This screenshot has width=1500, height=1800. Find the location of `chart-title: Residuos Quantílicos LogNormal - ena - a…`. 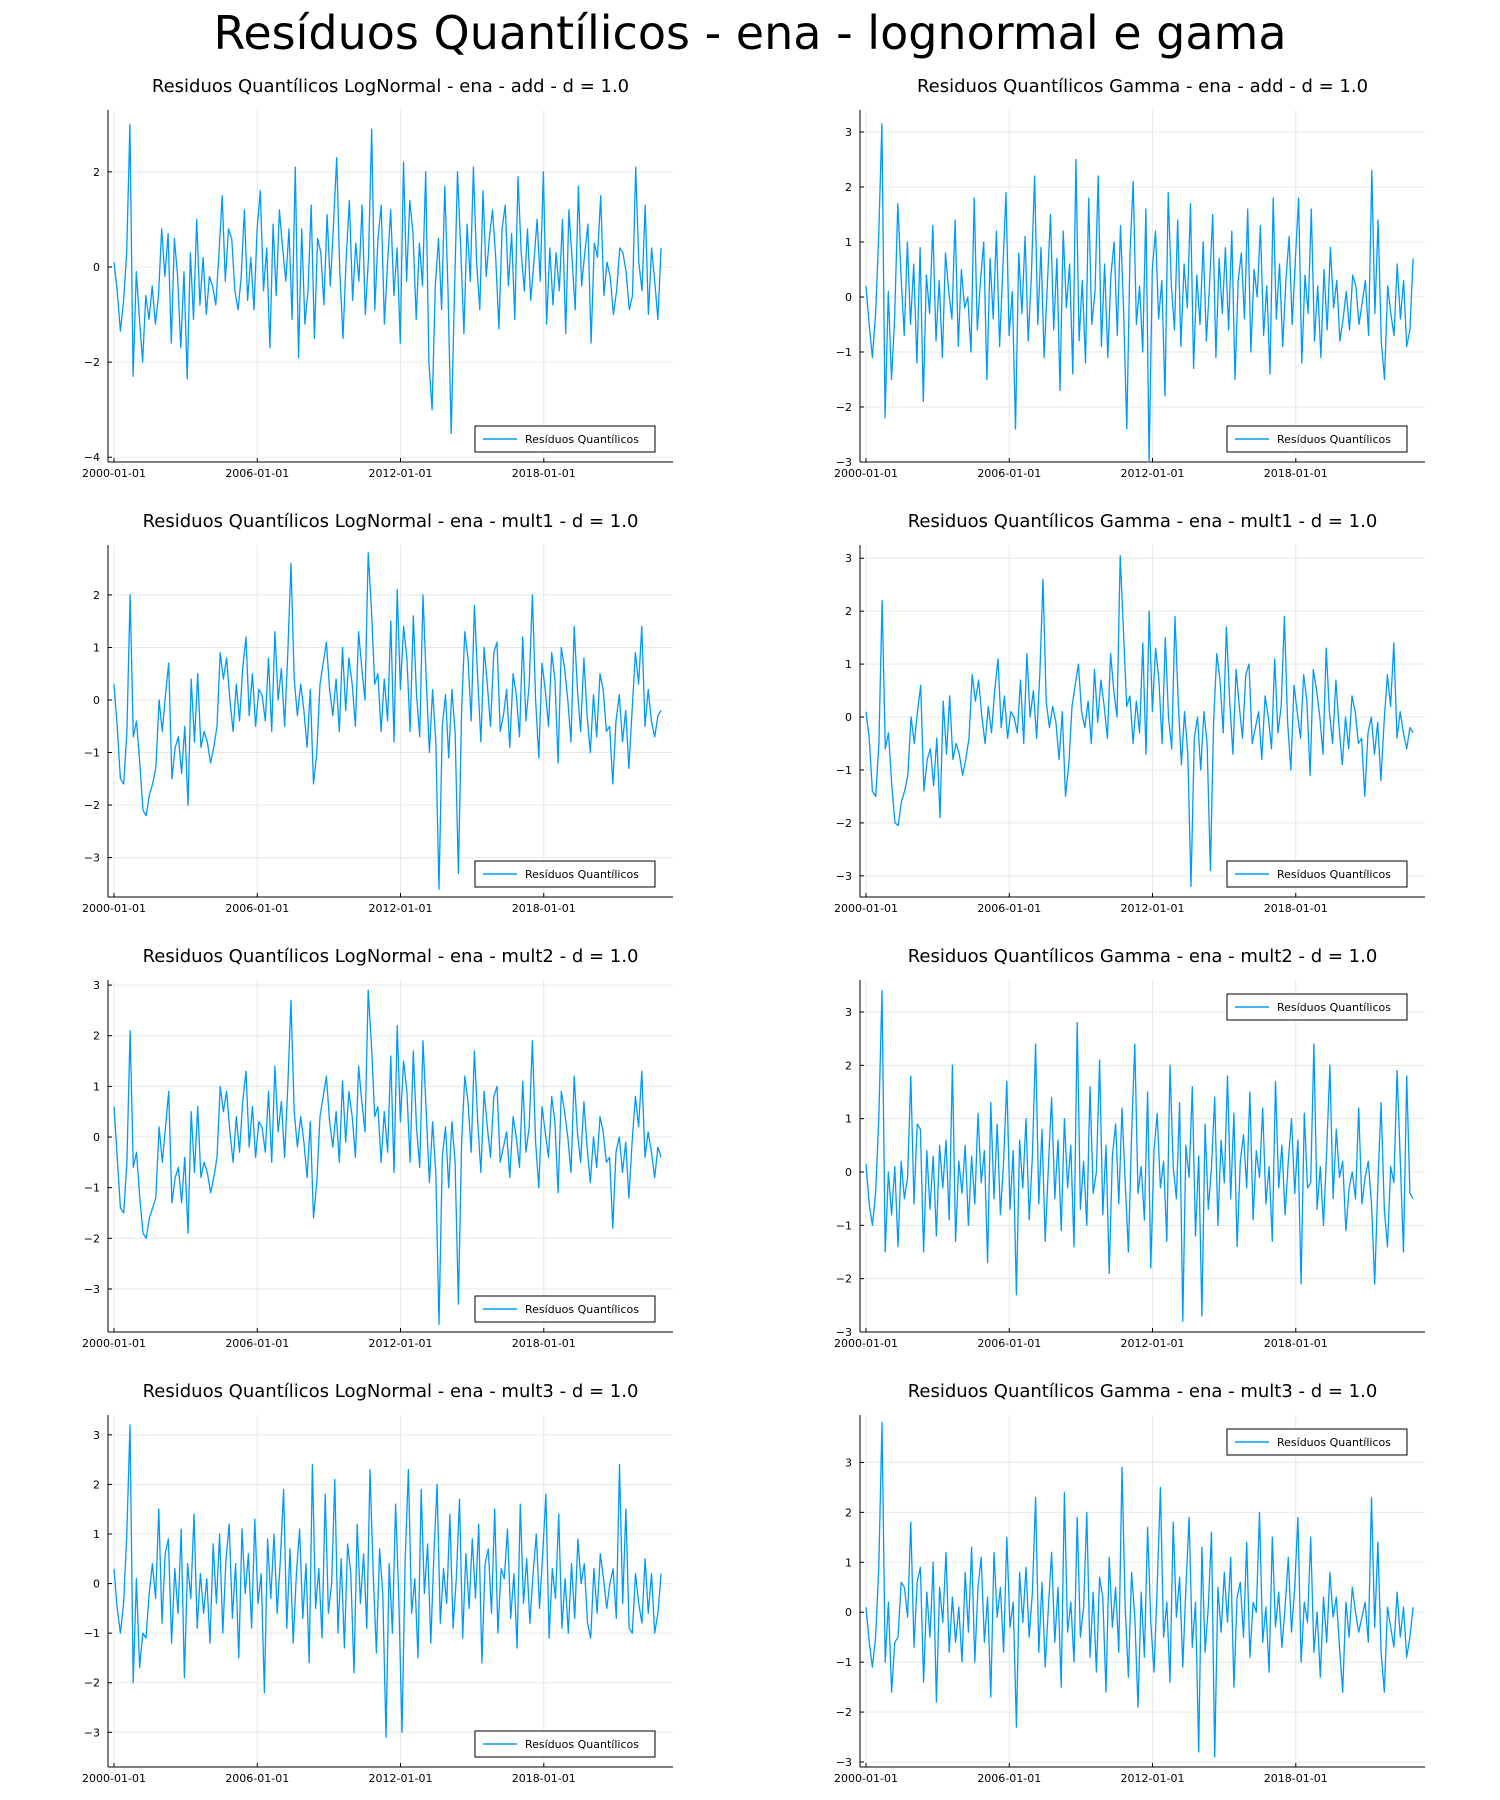

chart-title: Residuos Quantílicos LogNormal - ena - a… is located at coordinates (390, 86).